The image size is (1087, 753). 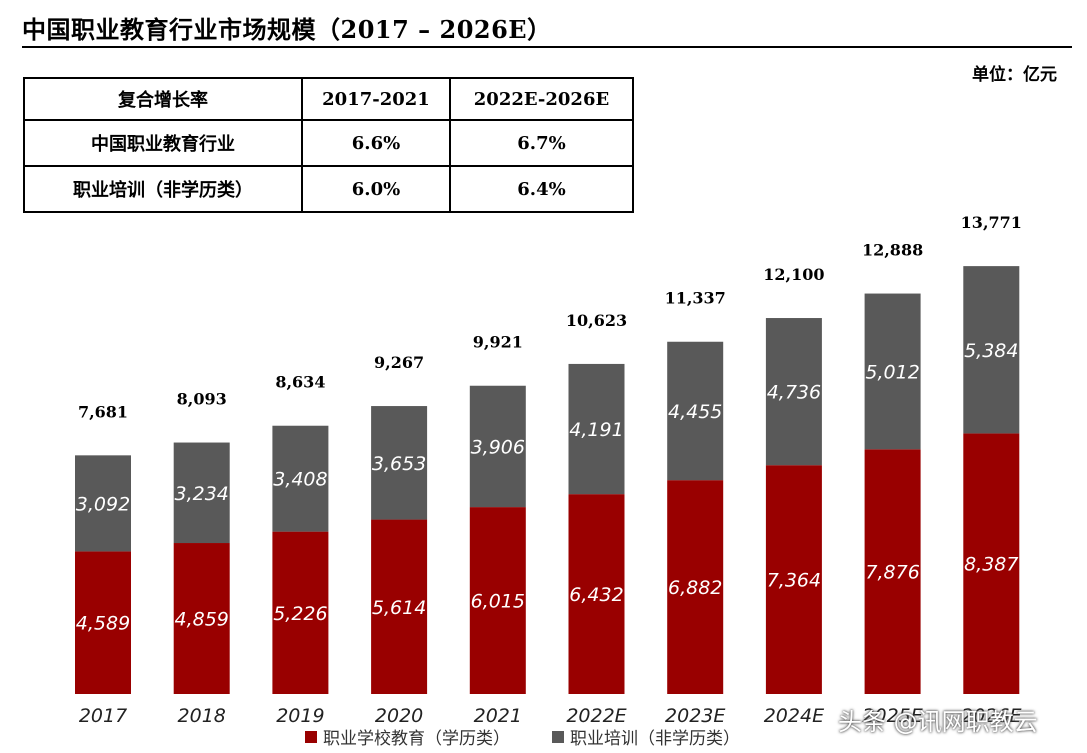 I want to click on cagr-row-label: 职业培训（非学历类）, so click(x=163, y=189).